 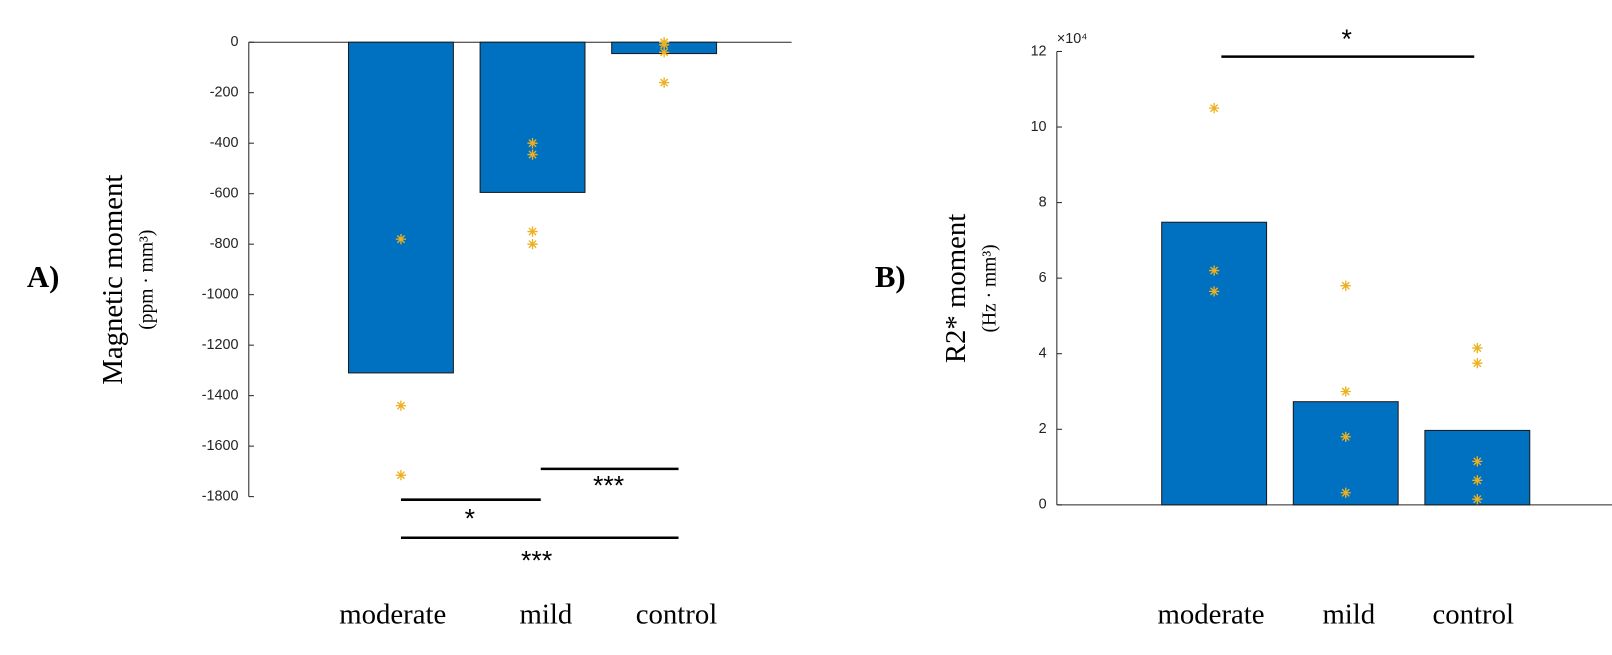 What do you see at coordinates (220, 345) in the screenshot?
I see `y-tick-label: -1200` at bounding box center [220, 345].